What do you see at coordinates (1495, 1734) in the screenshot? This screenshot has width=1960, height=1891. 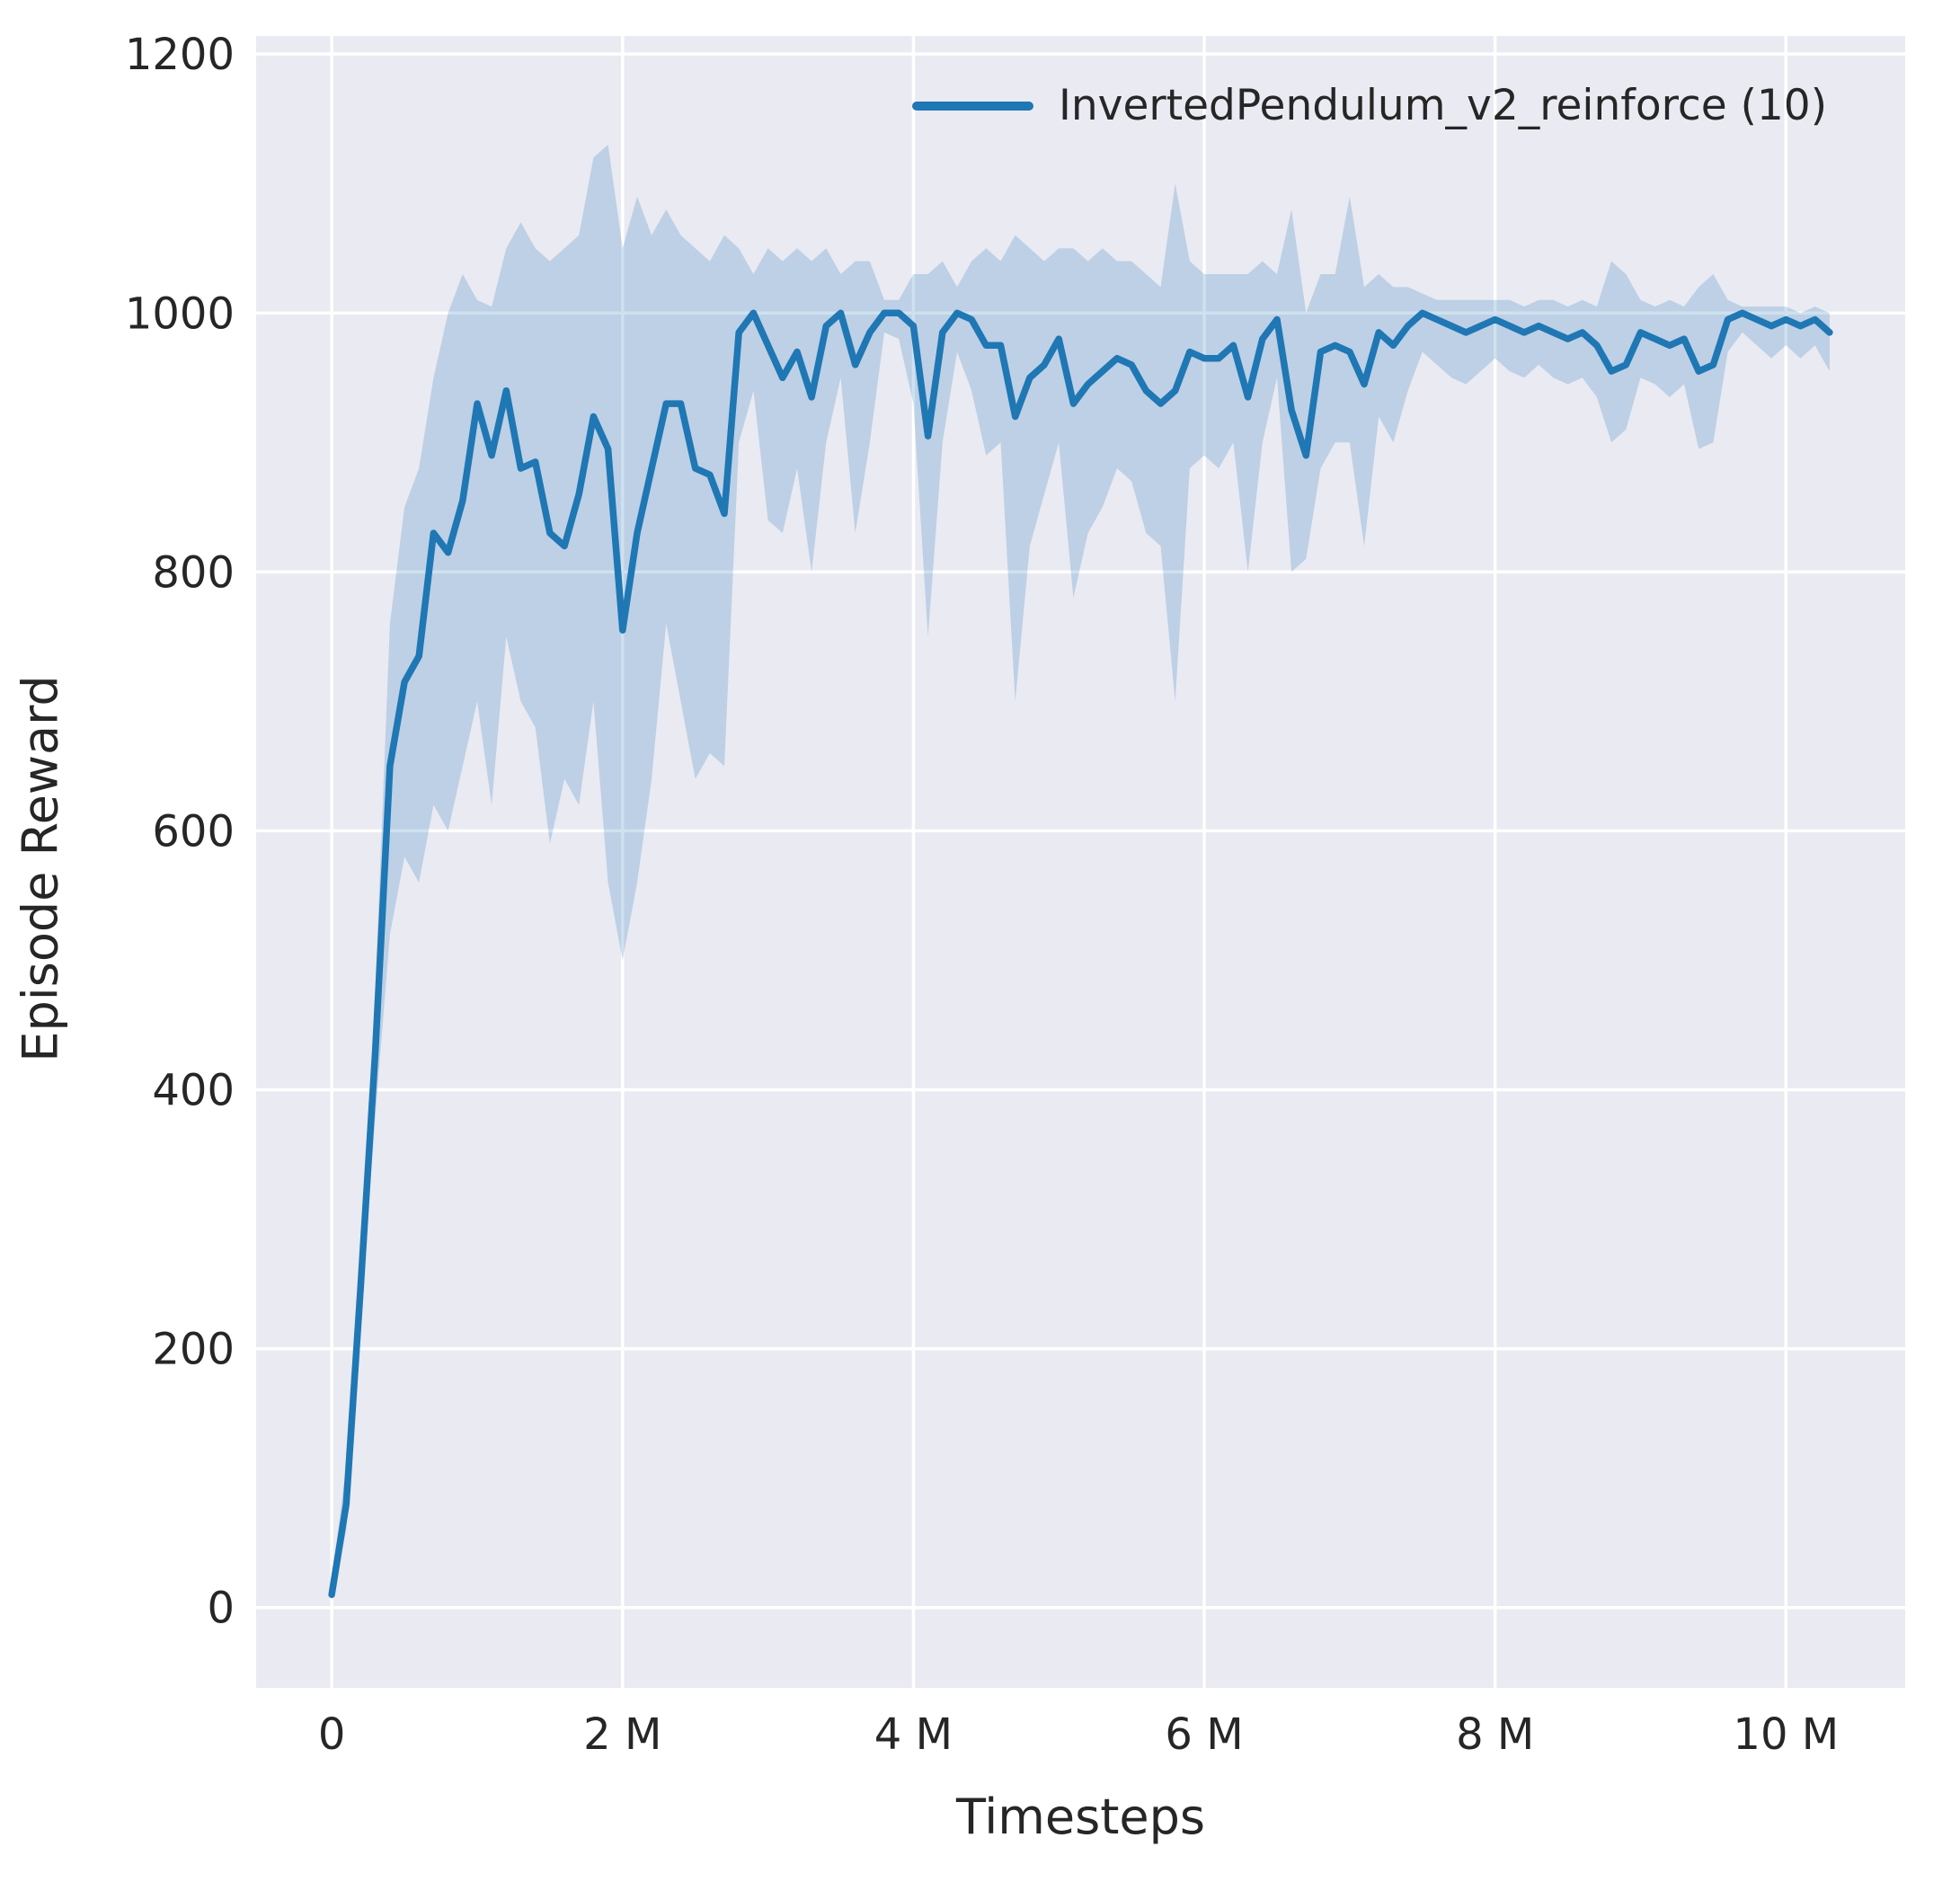 I see `x-tick-label: 8 M` at bounding box center [1495, 1734].